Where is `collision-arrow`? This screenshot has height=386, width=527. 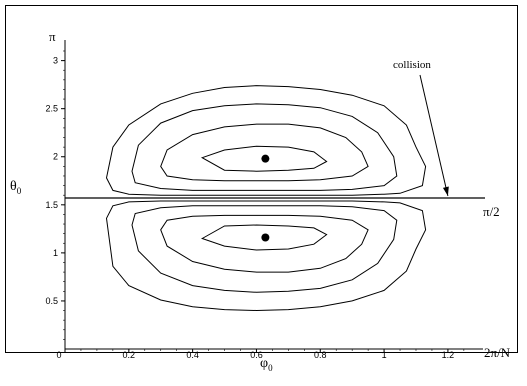
collision-arrow is located at coordinates (434, 135).